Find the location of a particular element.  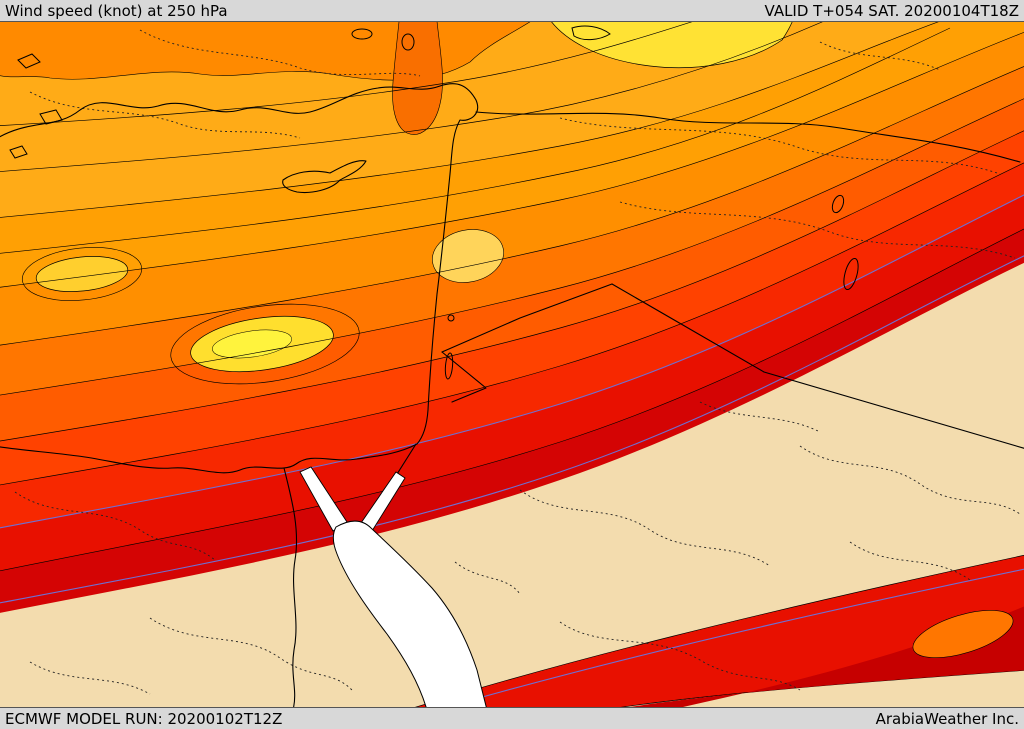

red-sea-body is located at coordinates (410, 613).